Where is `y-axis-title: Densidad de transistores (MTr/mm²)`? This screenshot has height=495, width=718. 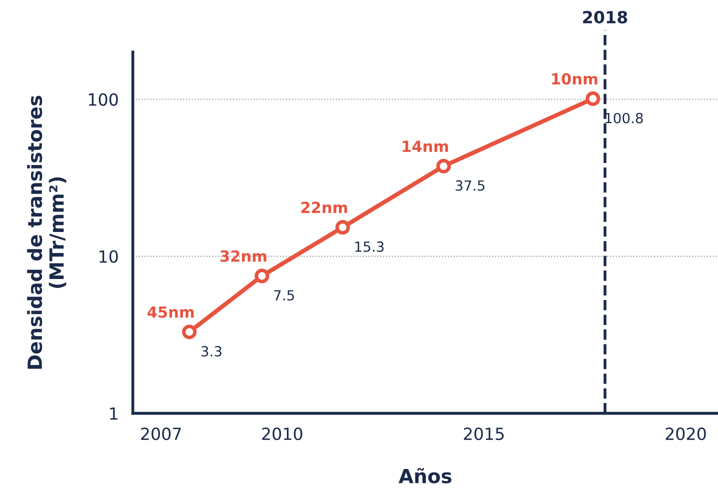 y-axis-title: Densidad de transistores (MTr/mm²) is located at coordinates (46, 232).